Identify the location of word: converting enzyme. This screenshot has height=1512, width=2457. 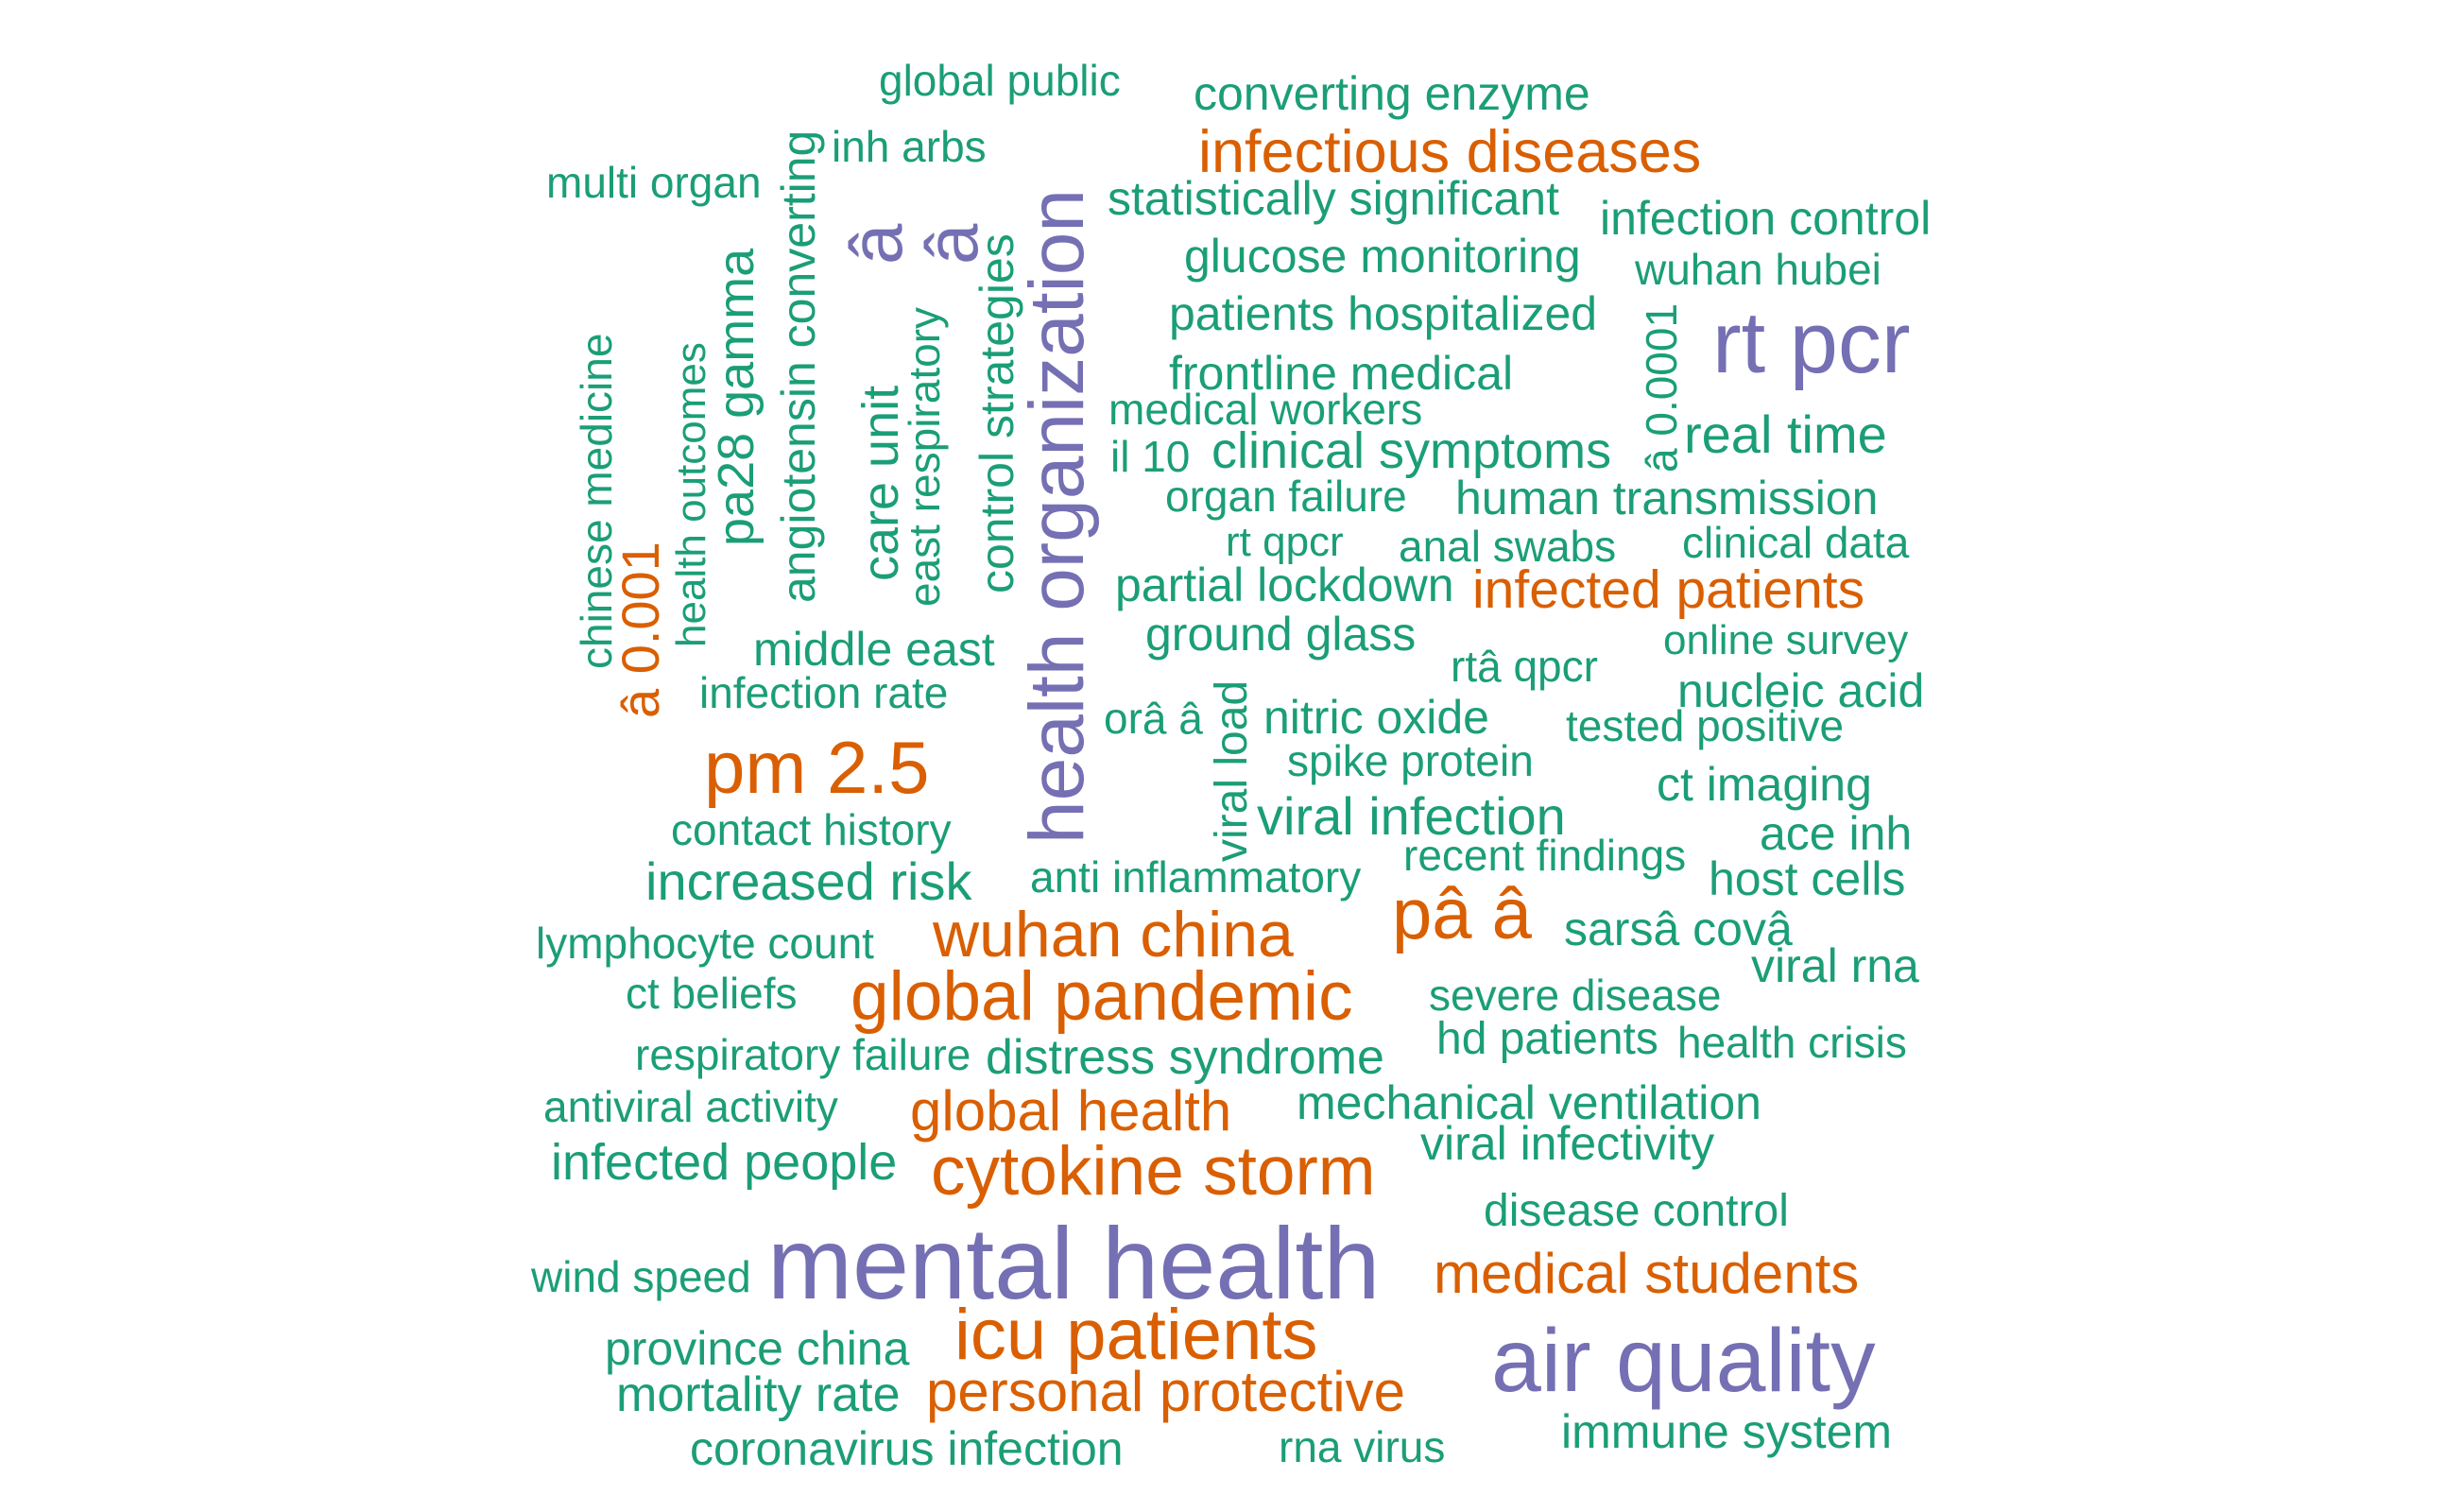
(1392, 93).